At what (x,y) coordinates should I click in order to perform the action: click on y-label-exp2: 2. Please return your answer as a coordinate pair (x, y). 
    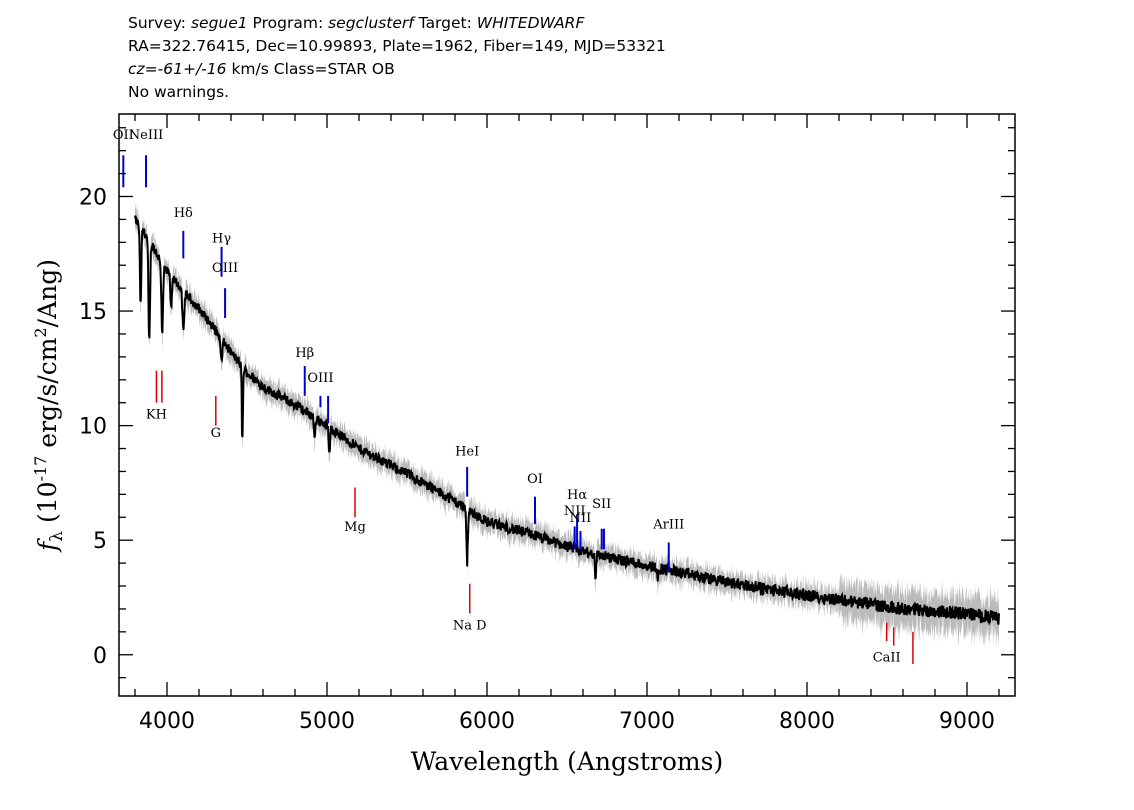
    Looking at the image, I should click on (40, 332).